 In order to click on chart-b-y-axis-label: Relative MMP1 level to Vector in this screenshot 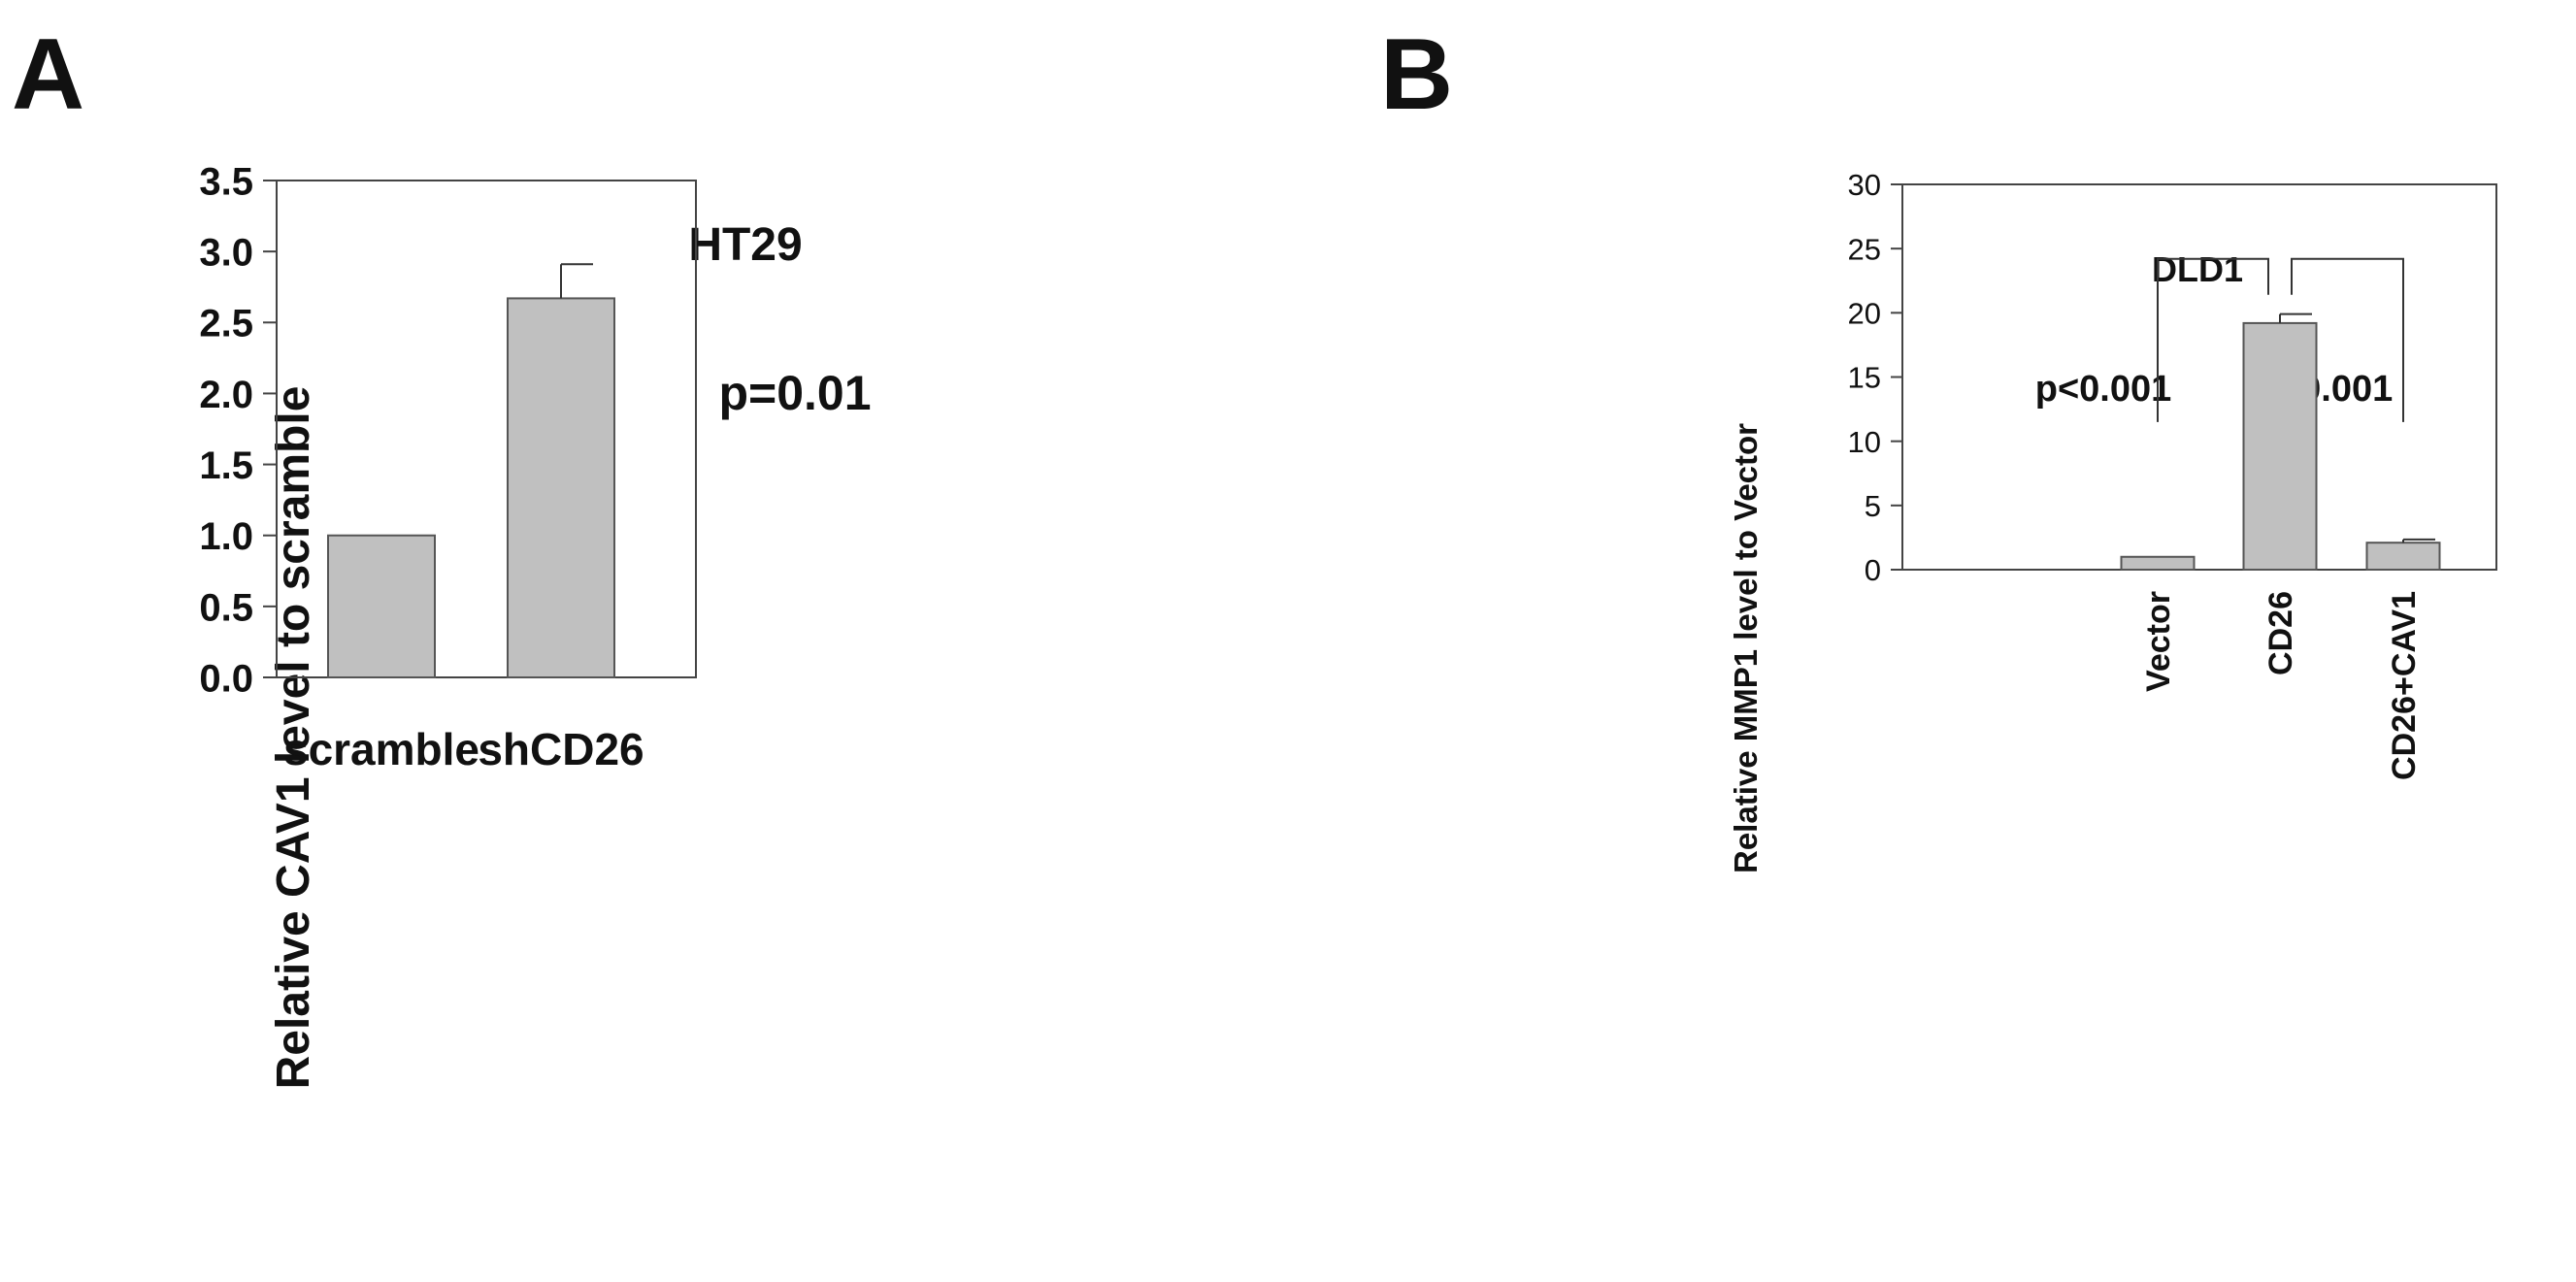, I will do `click(1746, 648)`.